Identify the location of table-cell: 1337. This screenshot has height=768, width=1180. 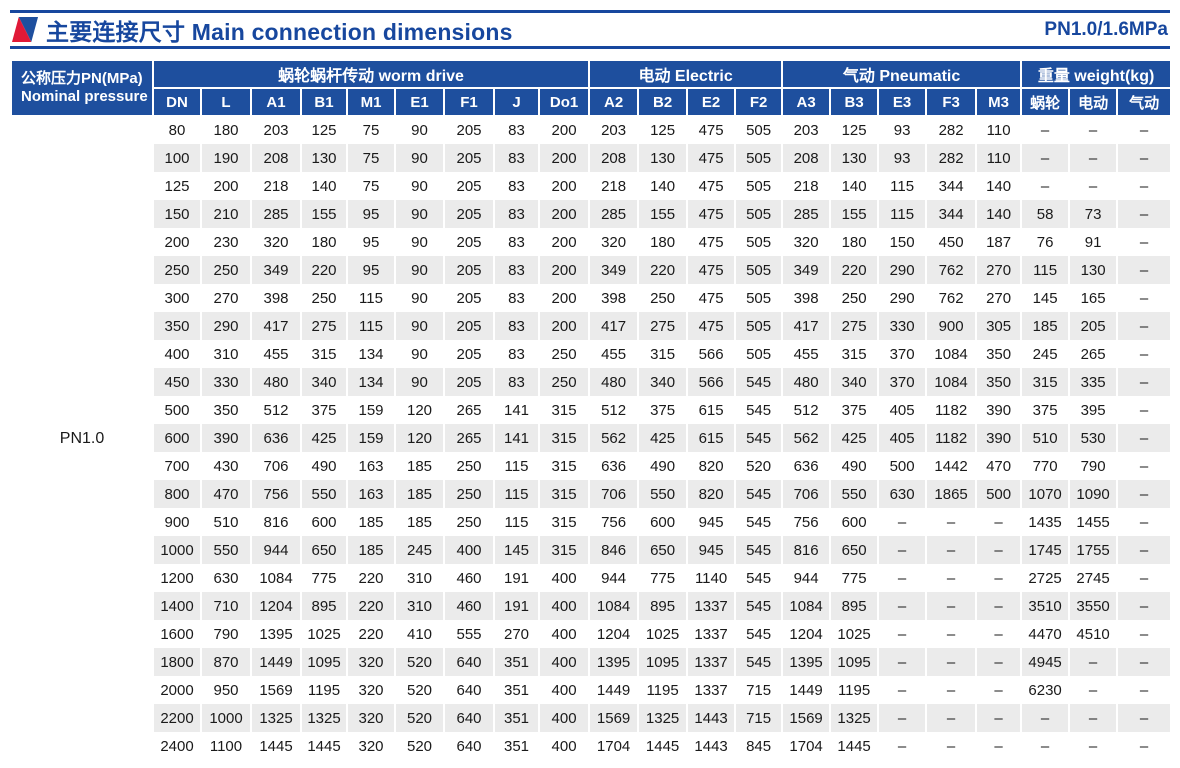
(711, 634).